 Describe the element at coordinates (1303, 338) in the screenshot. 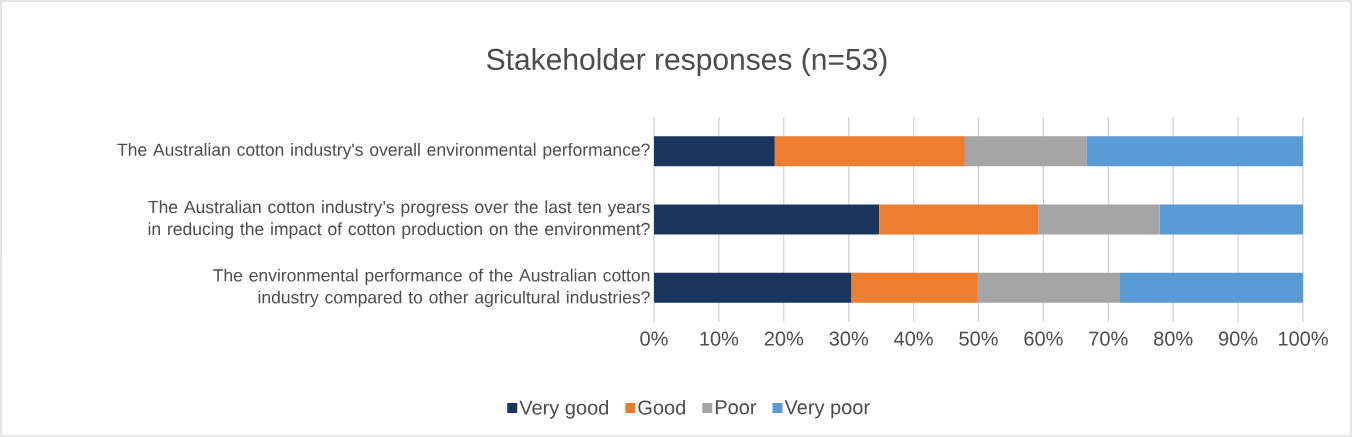

I see `x-tick-label: 100%` at that location.